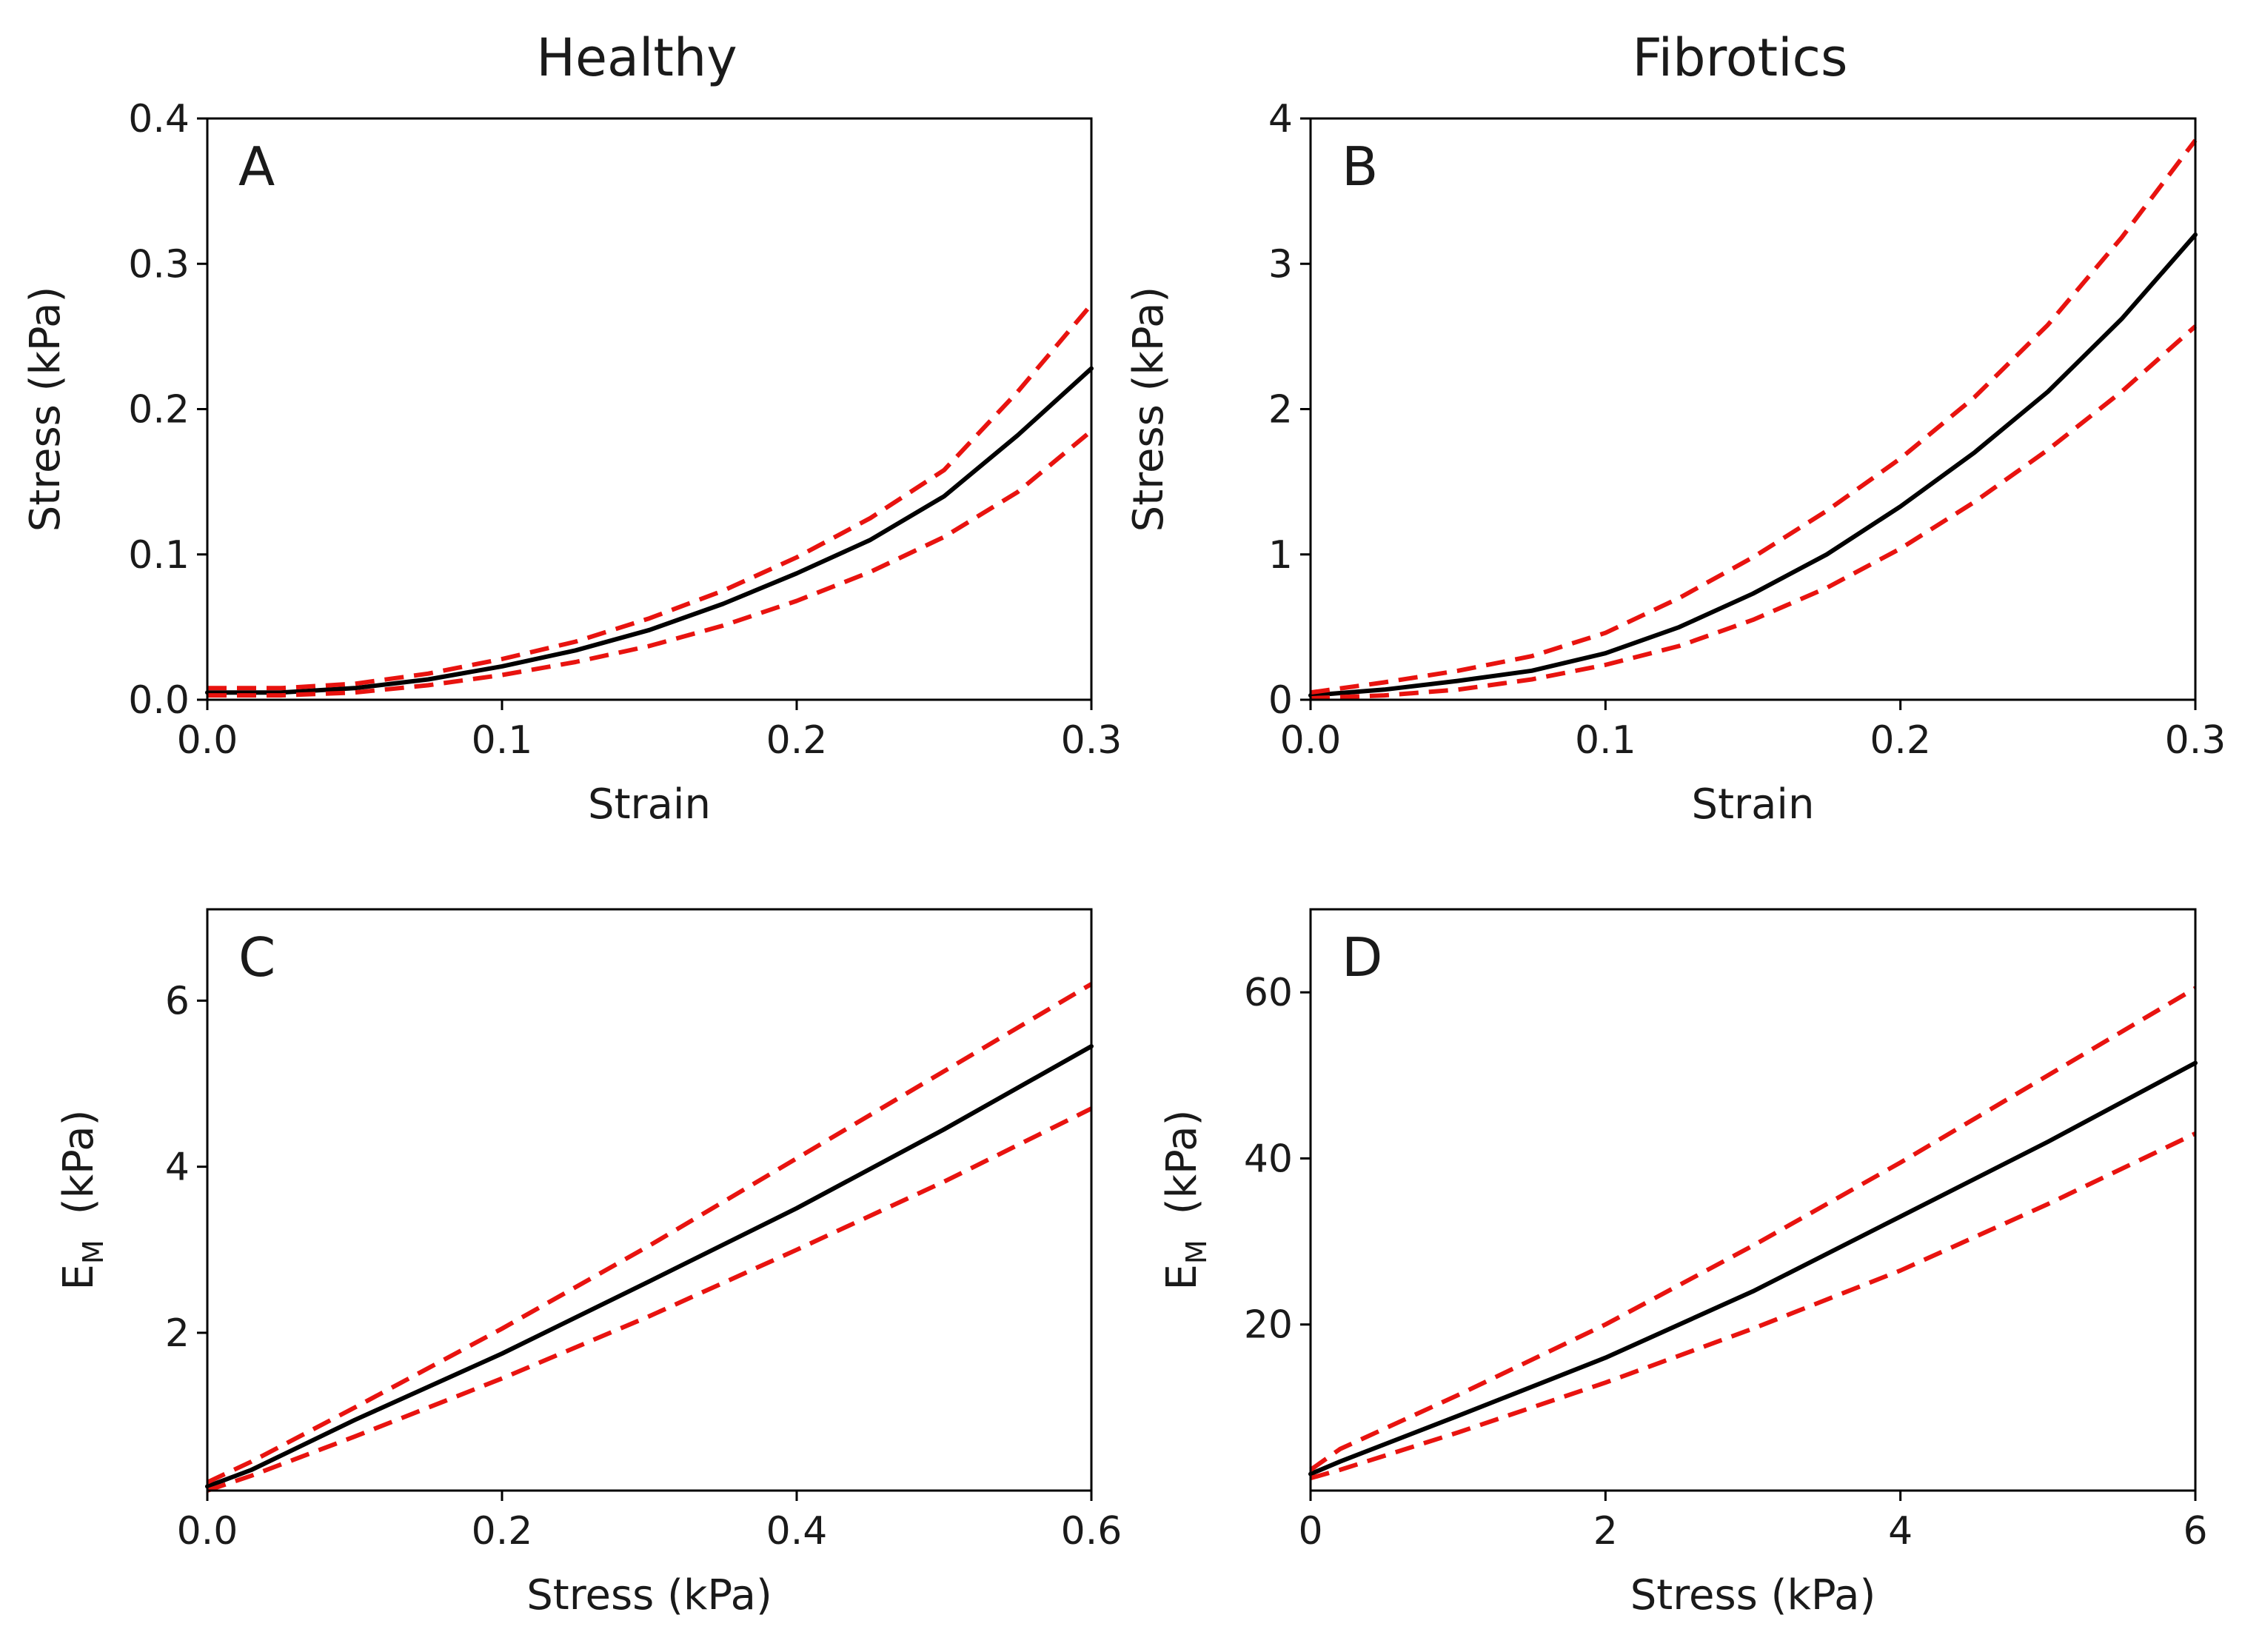  I want to click on series-line-mean-c, so click(649, 1266).